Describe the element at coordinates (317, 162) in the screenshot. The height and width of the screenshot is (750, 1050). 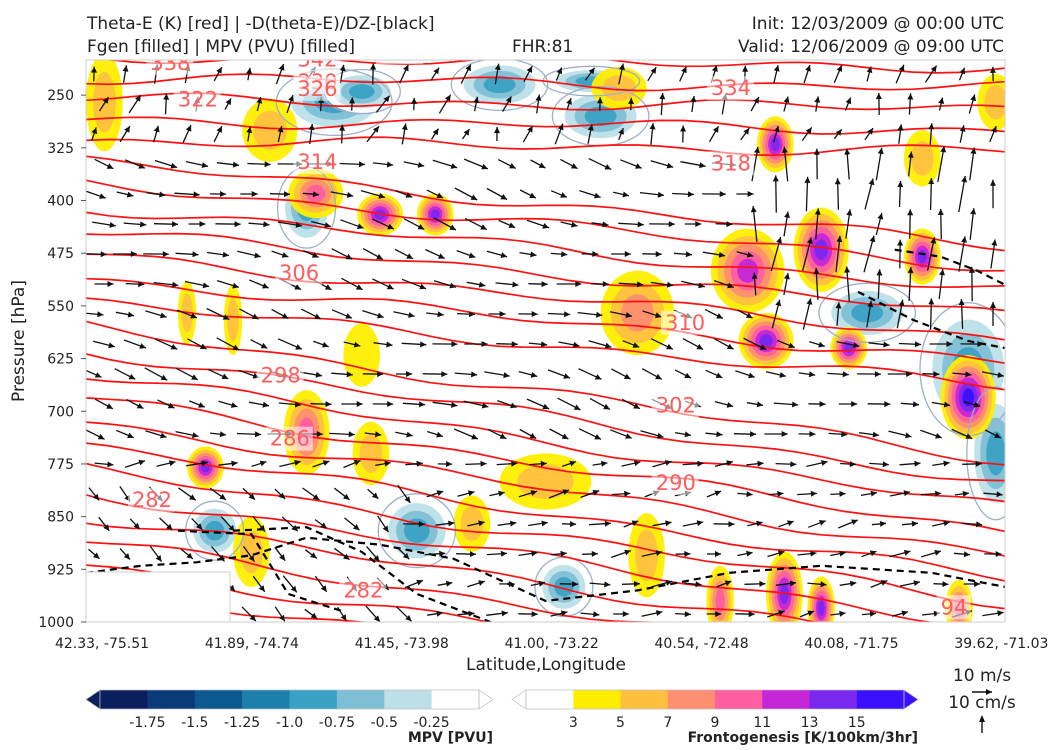
I see `theta-e-contour-label: 314` at that location.